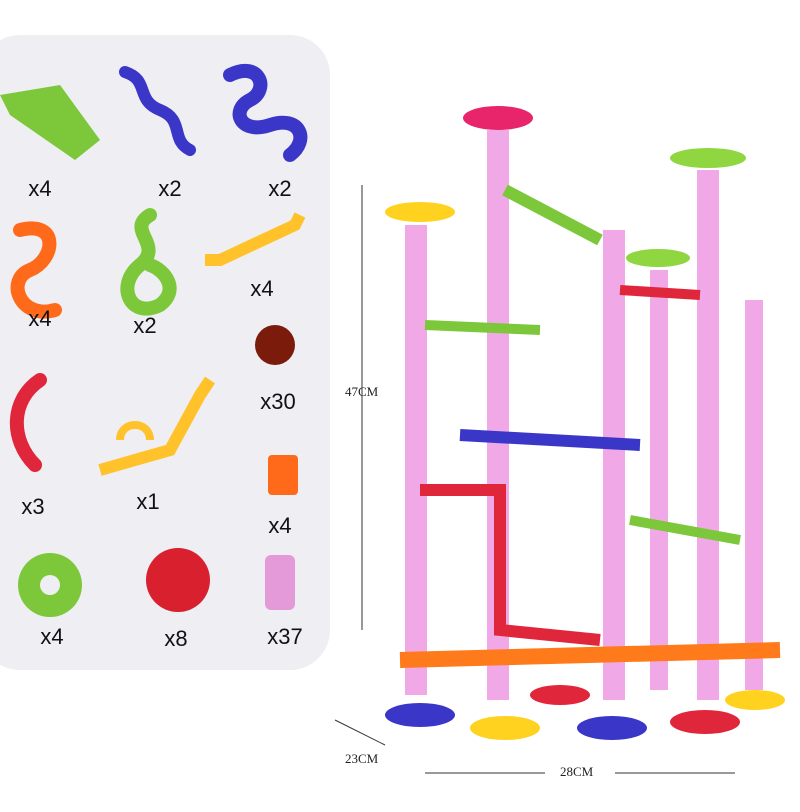 The height and width of the screenshot is (812, 800). Describe the element at coordinates (32, 506) in the screenshot. I see `part-quantity: x3` at that location.